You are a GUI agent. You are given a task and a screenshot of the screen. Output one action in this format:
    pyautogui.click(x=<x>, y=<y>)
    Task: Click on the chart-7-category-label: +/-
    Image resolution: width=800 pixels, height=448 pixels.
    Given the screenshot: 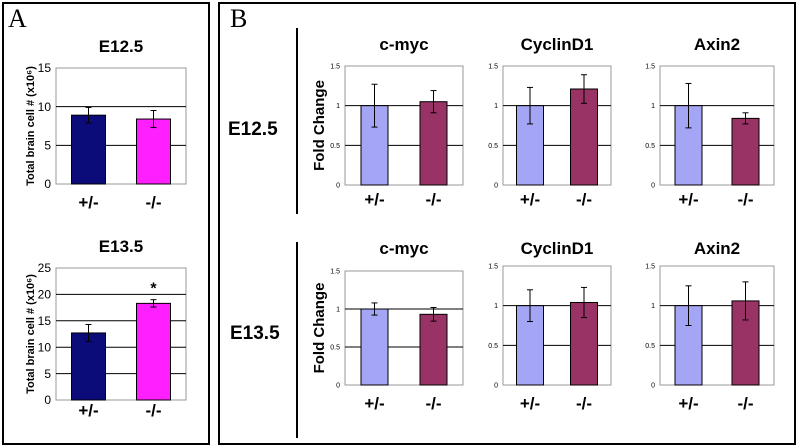 What is the action you would take?
    pyautogui.click(x=530, y=403)
    